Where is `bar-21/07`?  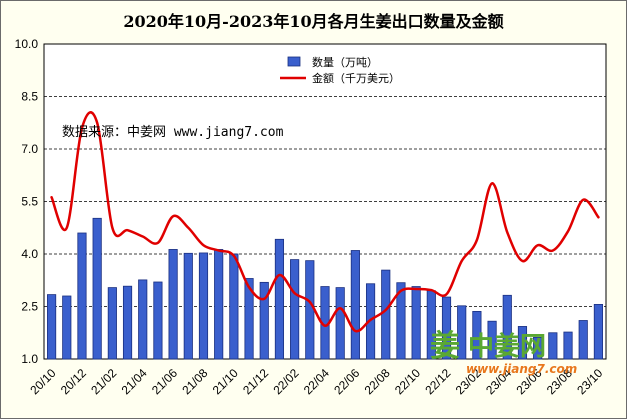
bar-21/07 is located at coordinates (188, 306).